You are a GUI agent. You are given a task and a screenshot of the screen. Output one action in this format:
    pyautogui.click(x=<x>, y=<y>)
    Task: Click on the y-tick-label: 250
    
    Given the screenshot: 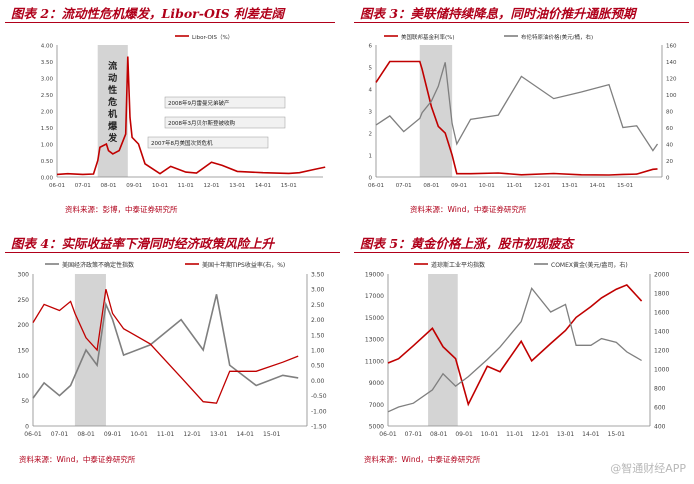 What is the action you would take?
    pyautogui.click(x=24, y=300)
    